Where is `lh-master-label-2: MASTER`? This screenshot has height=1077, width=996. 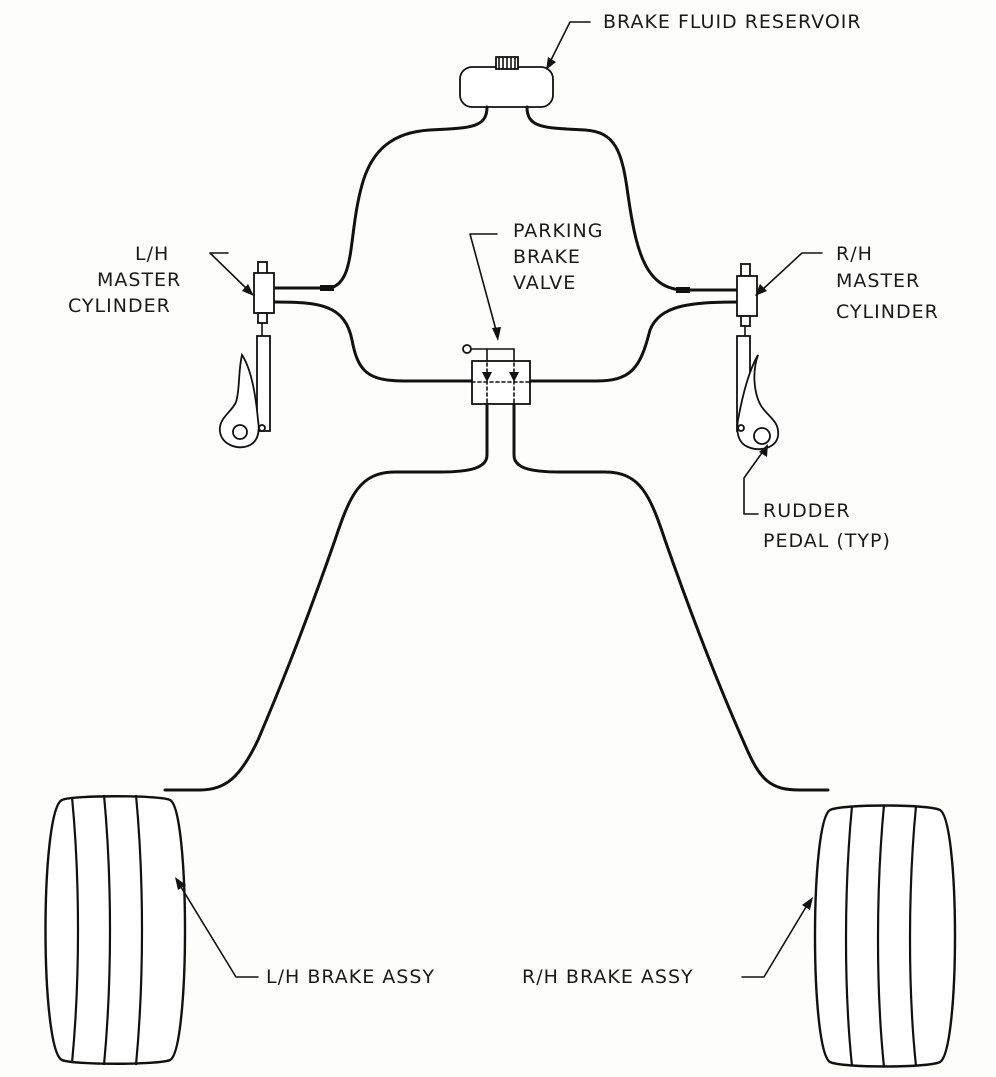 lh-master-label-2: MASTER is located at coordinates (139, 280).